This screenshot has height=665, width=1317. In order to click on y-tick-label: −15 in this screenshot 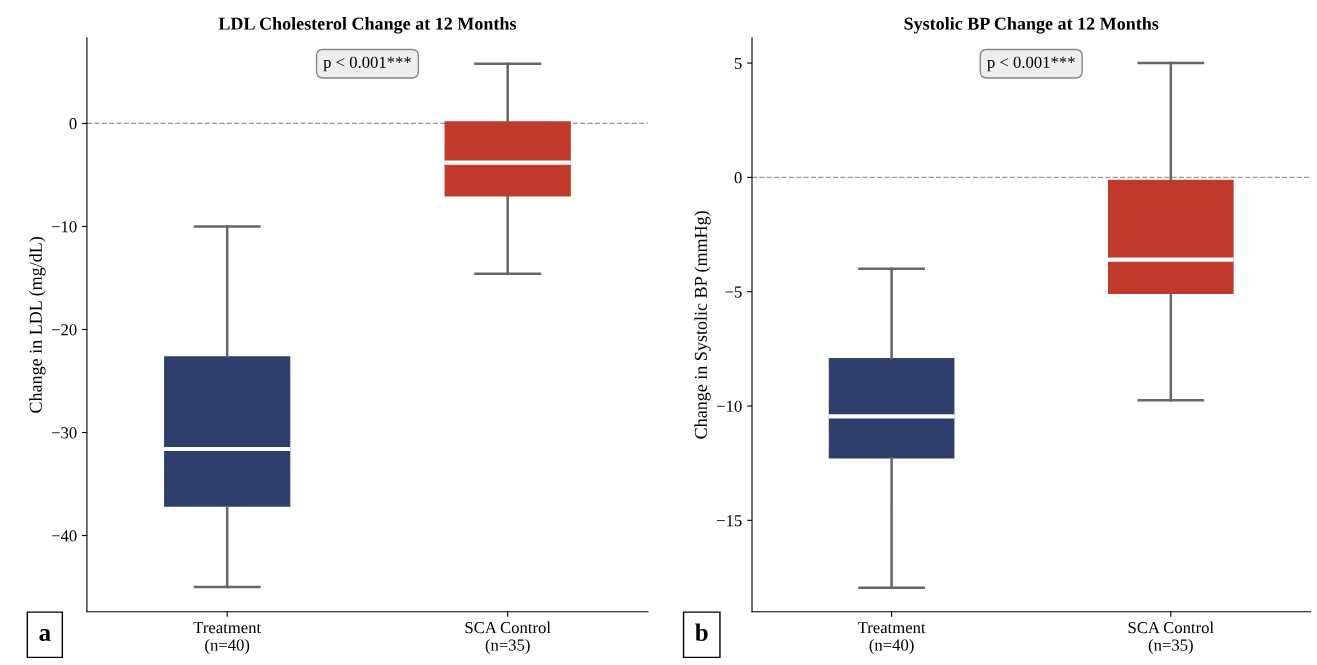, I will do `click(729, 521)`.